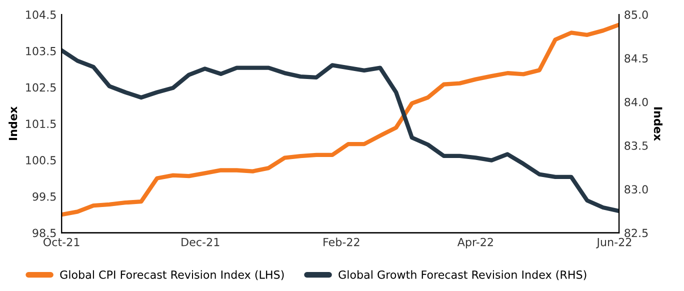  Describe the element at coordinates (41, 160) in the screenshot. I see `y-tick-label: 100.5` at that location.